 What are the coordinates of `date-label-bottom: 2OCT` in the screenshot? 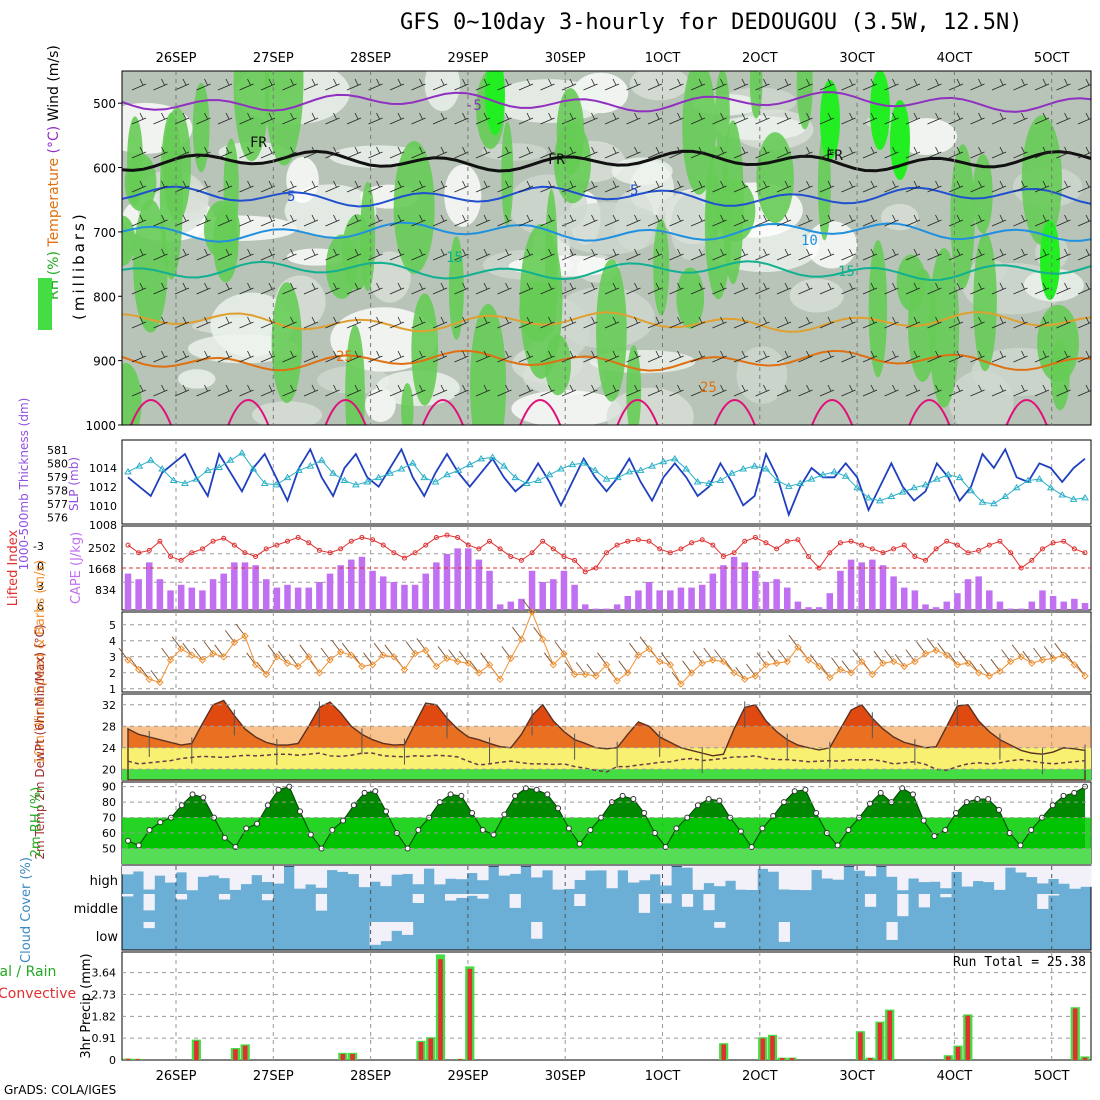 It's located at (760, 1076).